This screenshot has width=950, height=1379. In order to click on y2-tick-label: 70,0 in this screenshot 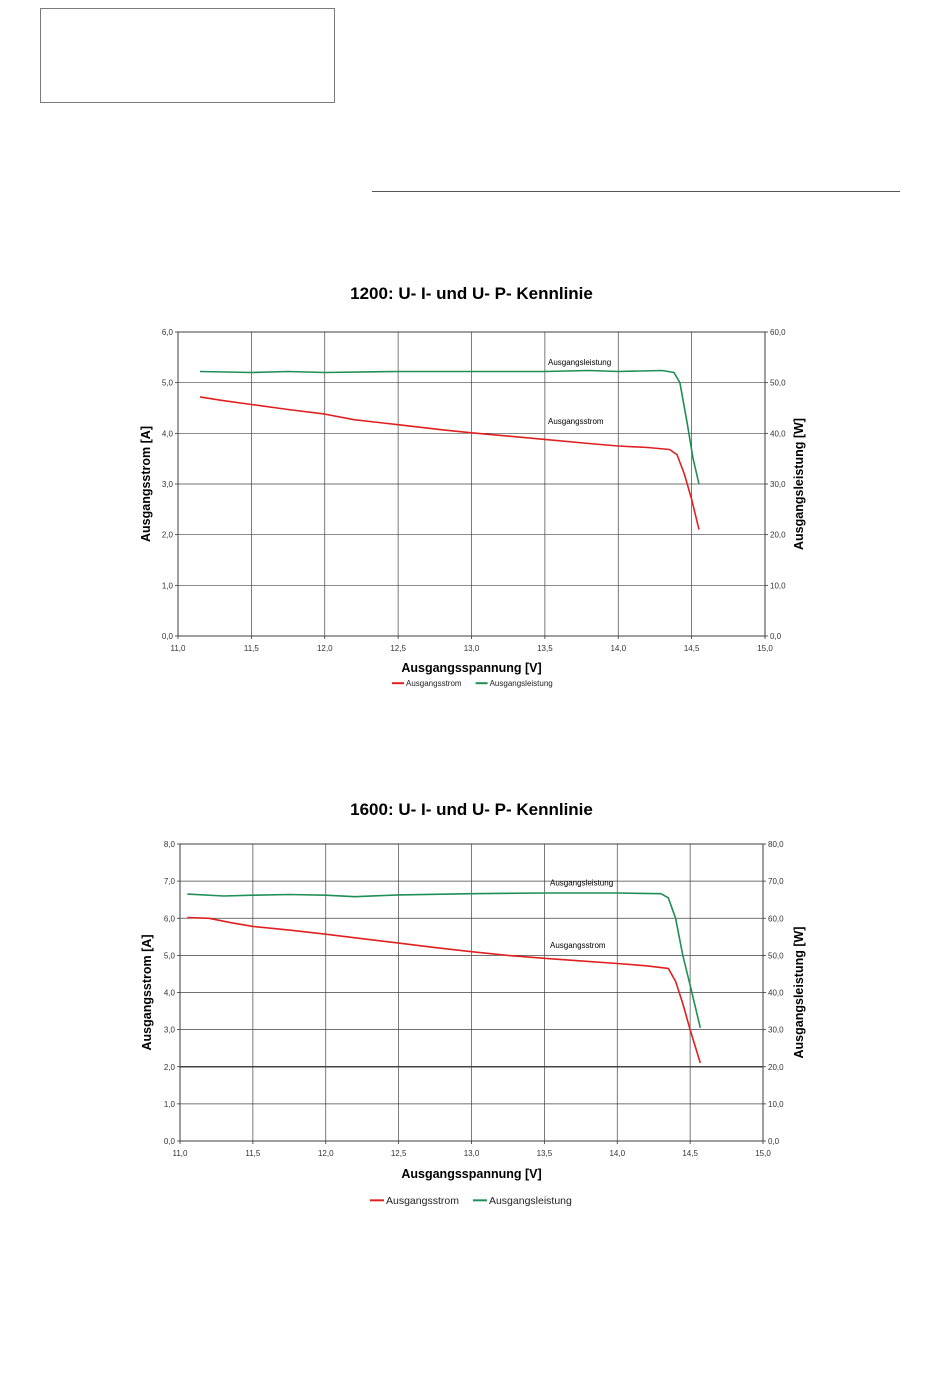, I will do `click(776, 881)`.